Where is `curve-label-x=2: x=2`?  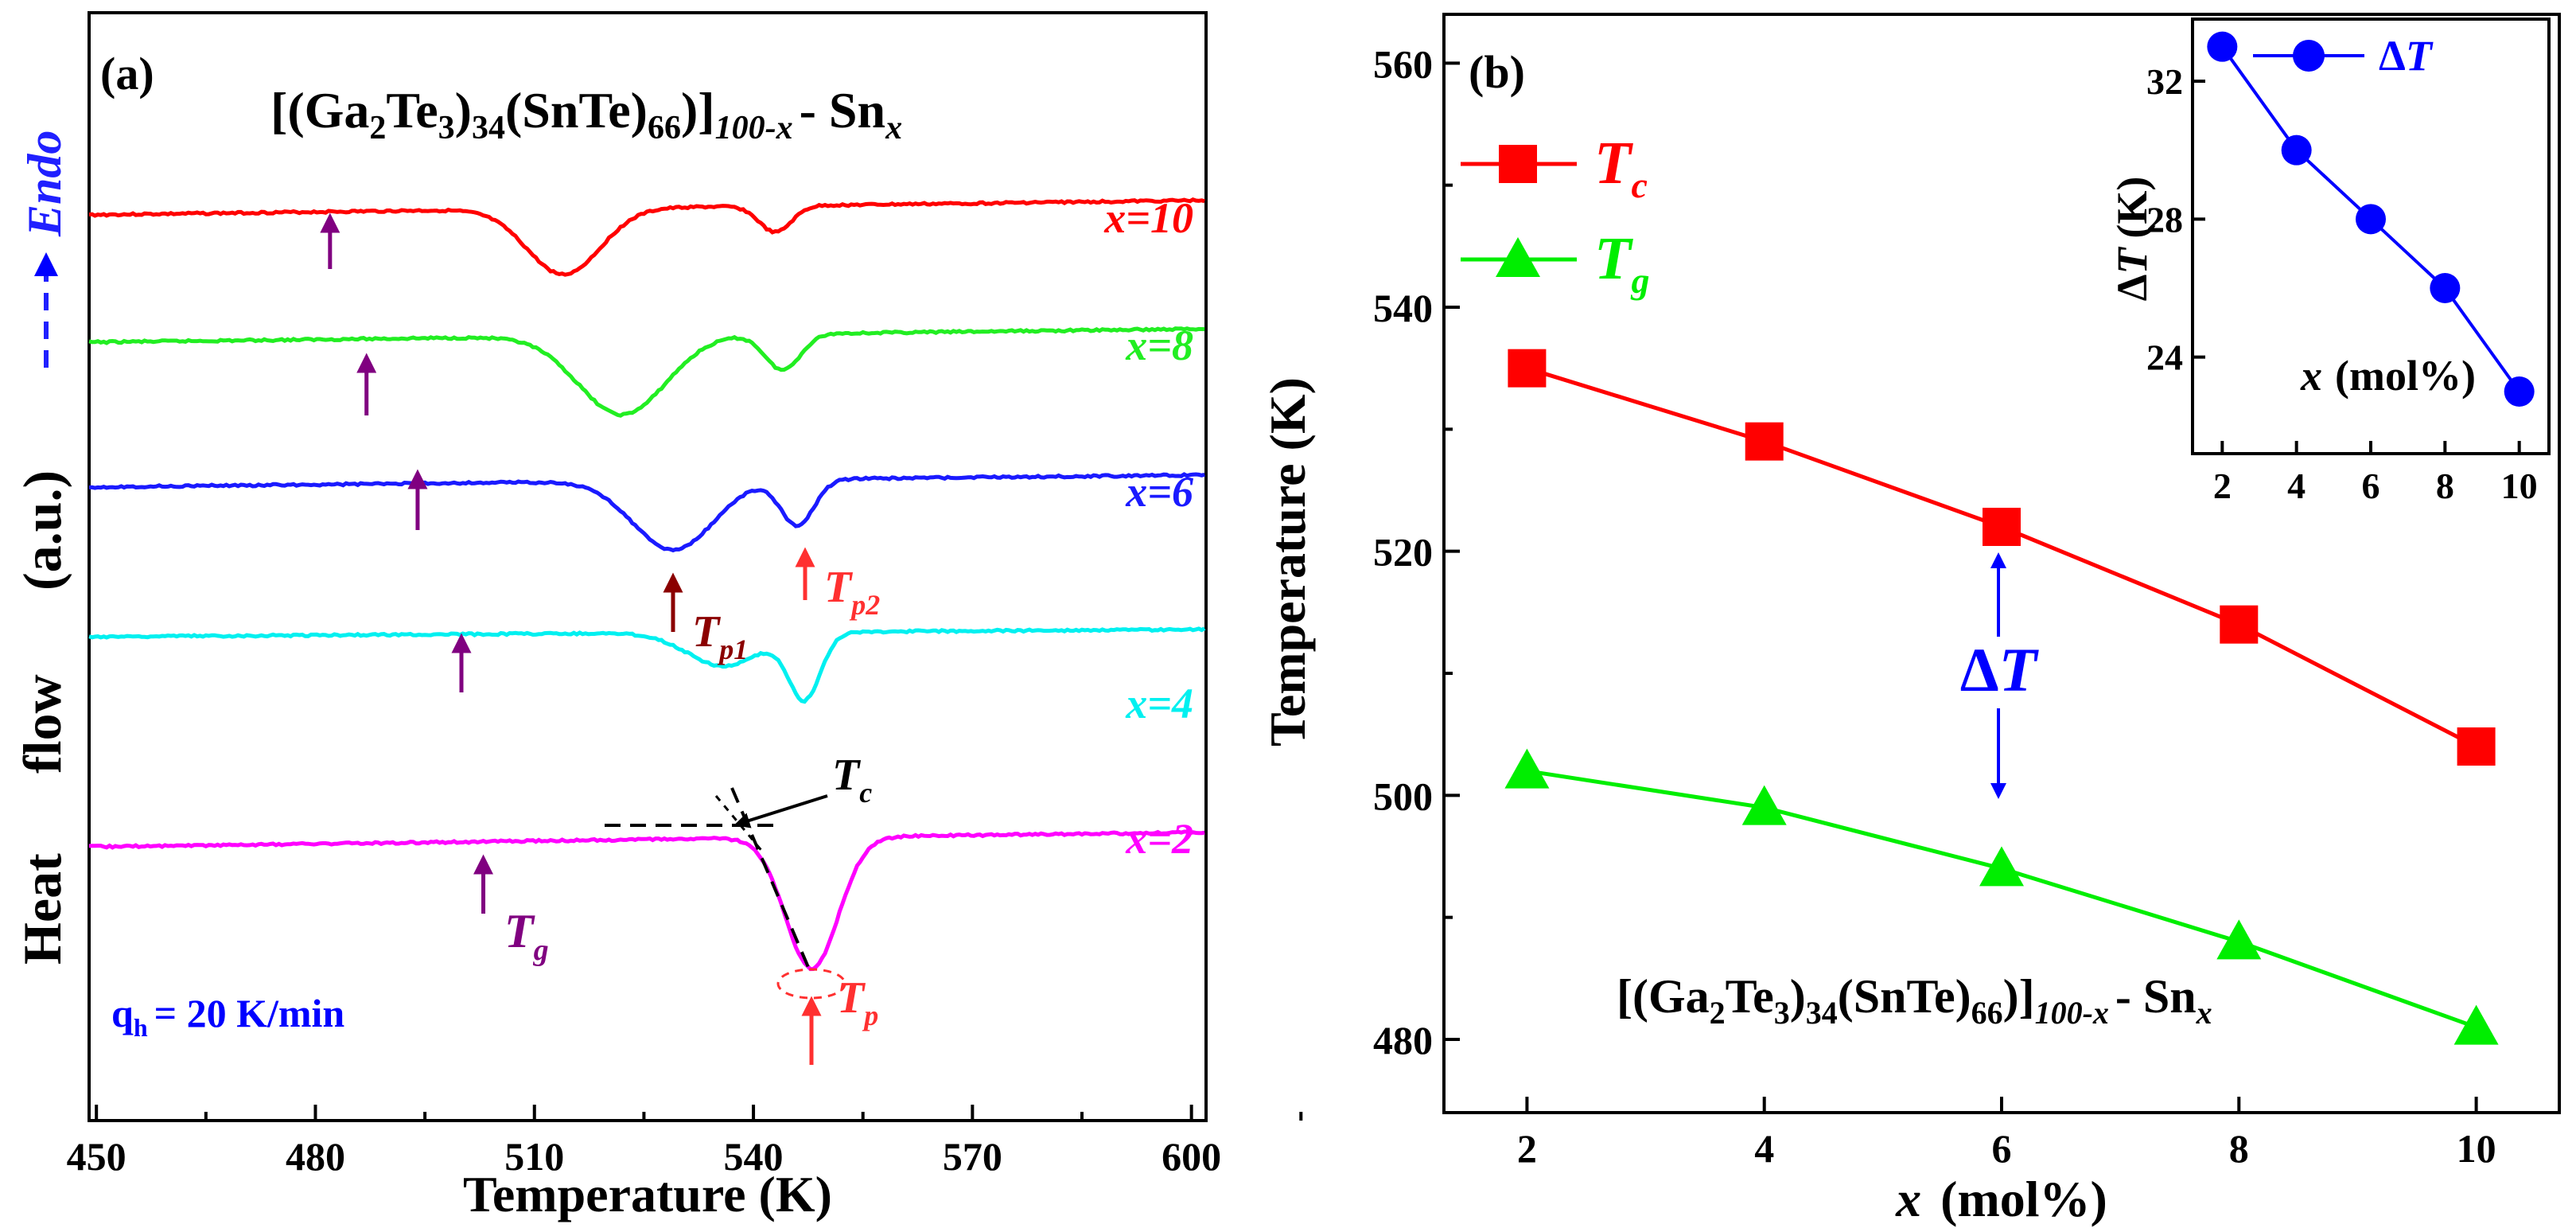
curve-label-x=2: x=2 is located at coordinates (1159, 839).